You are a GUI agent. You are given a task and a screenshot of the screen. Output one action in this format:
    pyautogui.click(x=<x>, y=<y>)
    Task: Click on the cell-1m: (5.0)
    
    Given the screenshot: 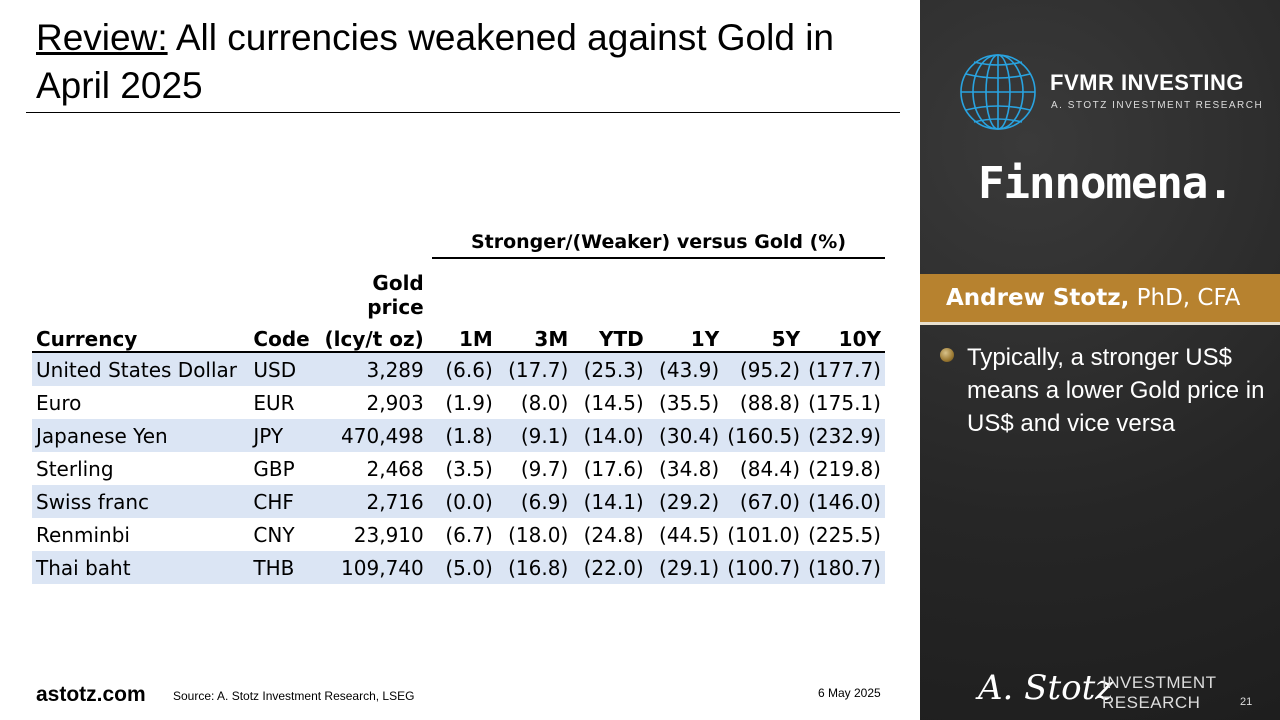 What is the action you would take?
    pyautogui.click(x=462, y=567)
    